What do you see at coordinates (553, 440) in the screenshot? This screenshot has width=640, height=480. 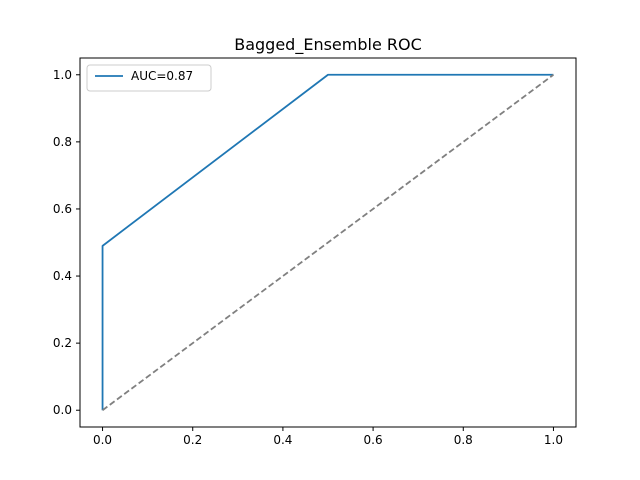 I see `x-tick-label: 1.0` at bounding box center [553, 440].